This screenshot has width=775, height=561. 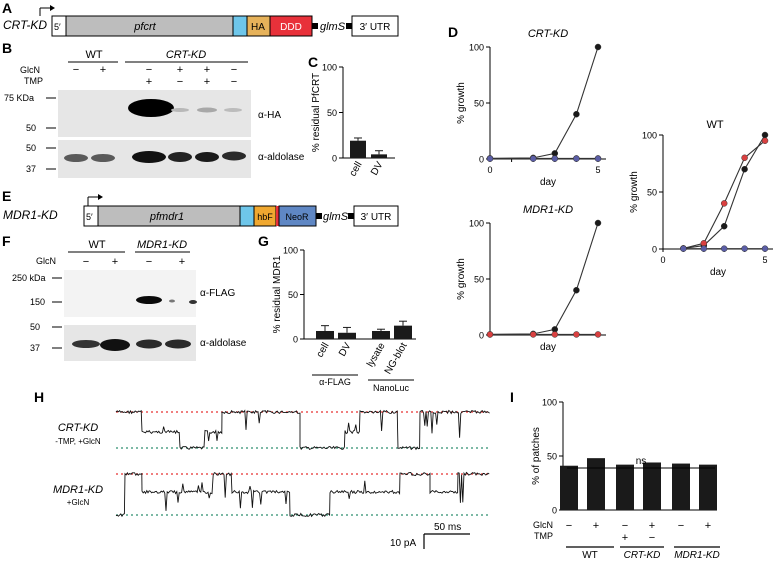 What do you see at coordinates (7, 8) in the screenshot?
I see `panel-label-a: A` at bounding box center [7, 8].